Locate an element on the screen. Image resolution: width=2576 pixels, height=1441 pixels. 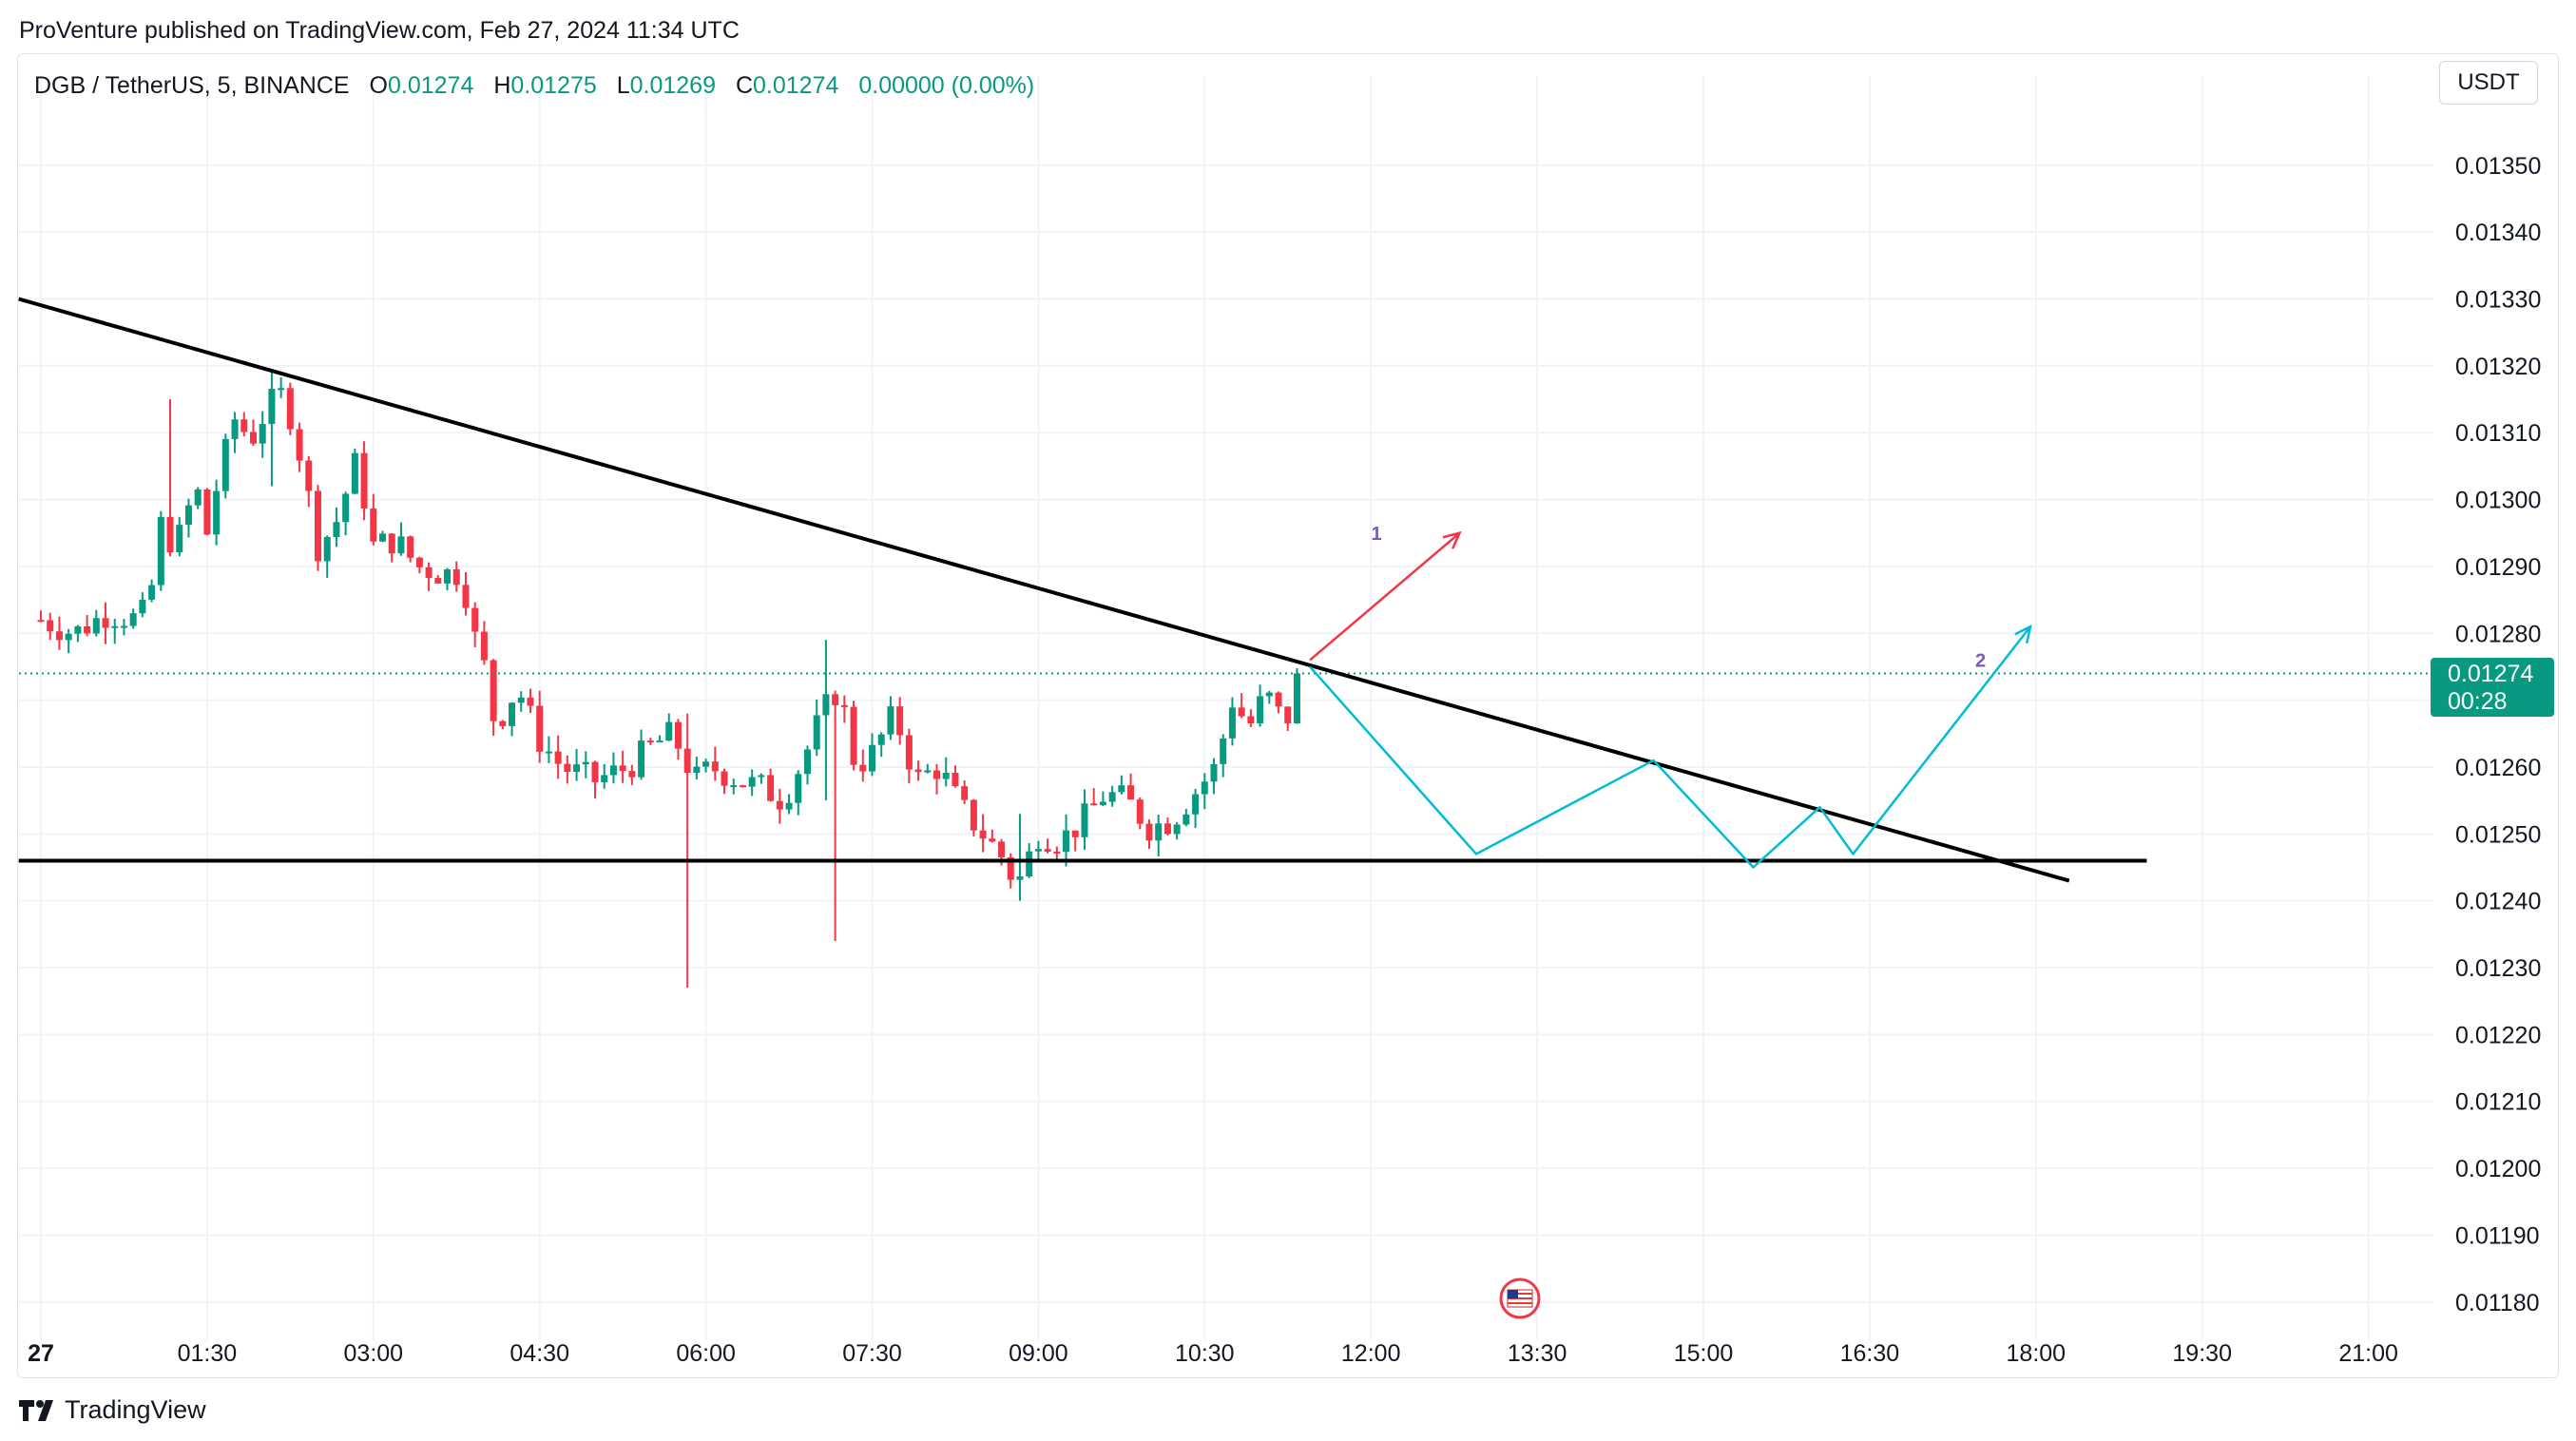
events is located at coordinates (1520, 1299).